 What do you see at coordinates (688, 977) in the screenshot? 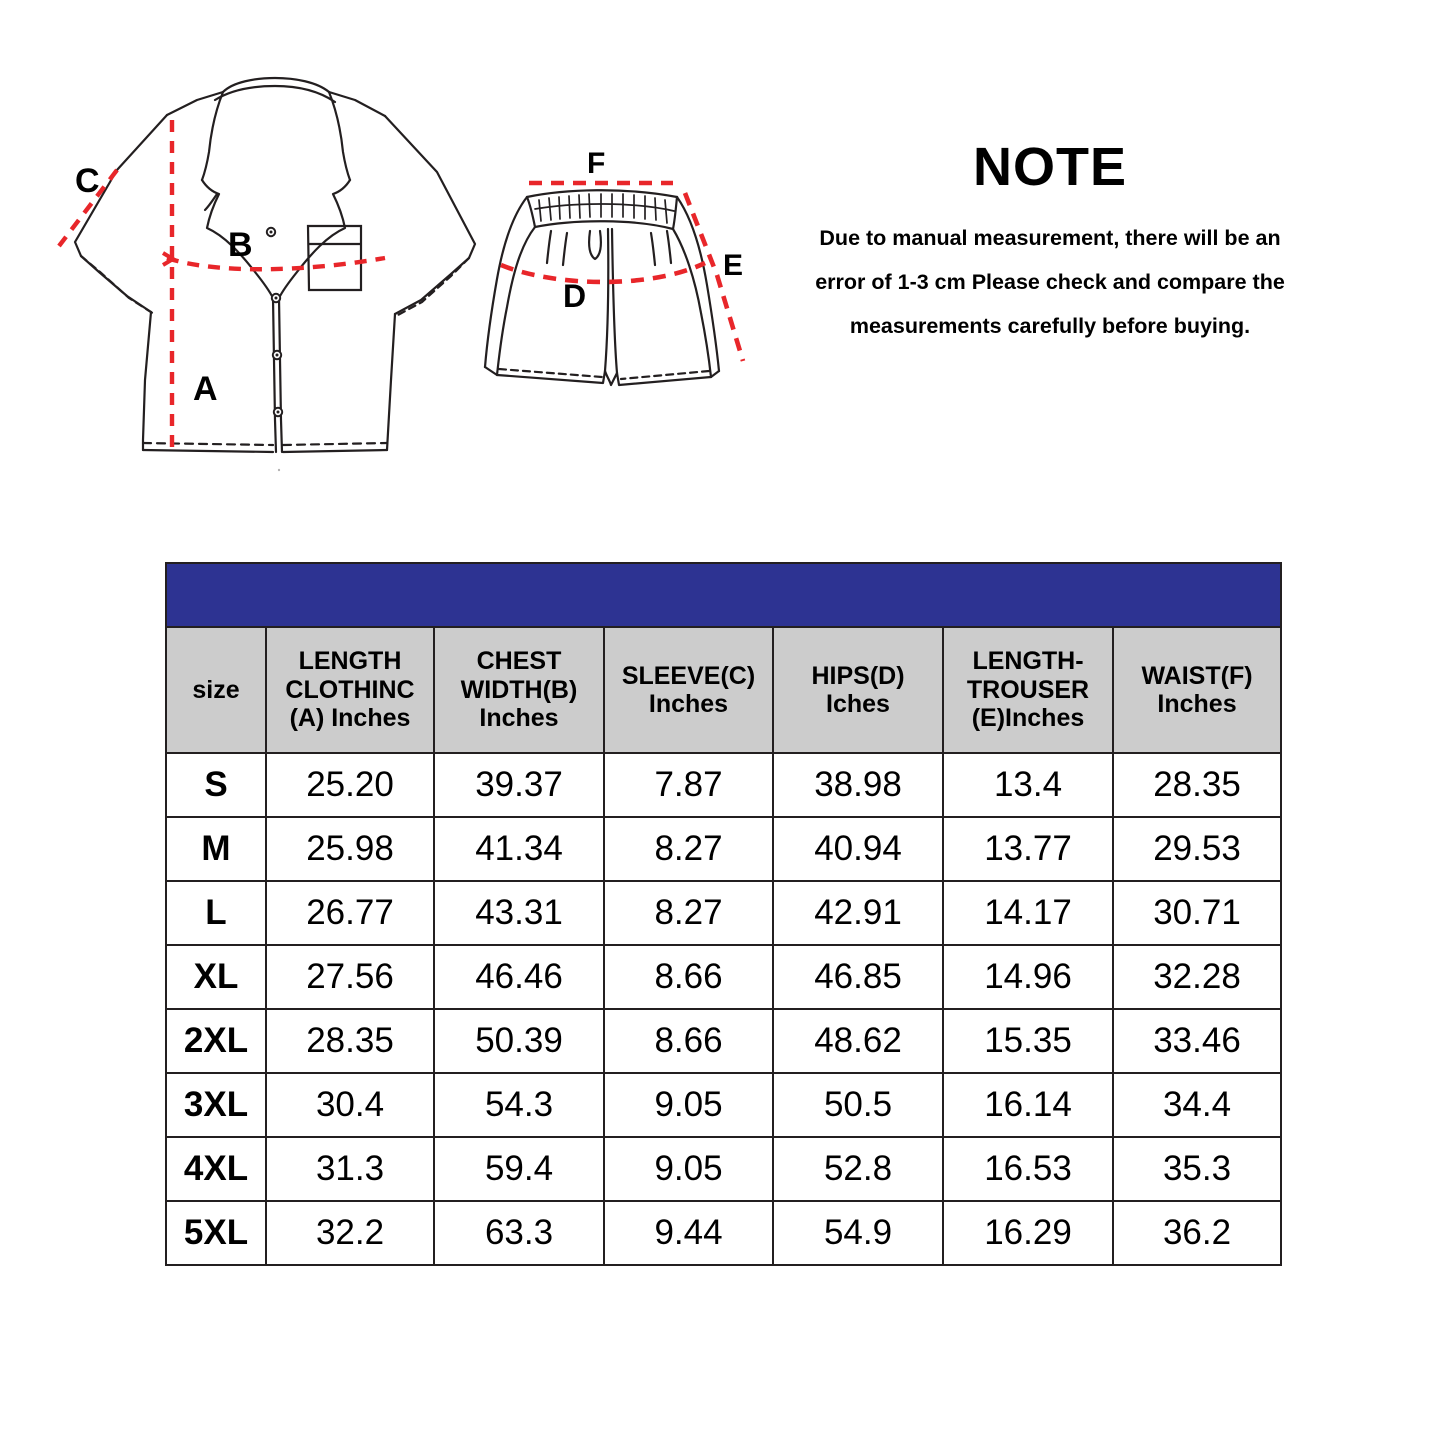
I see `cell-sleeve-c: 8.66` at bounding box center [688, 977].